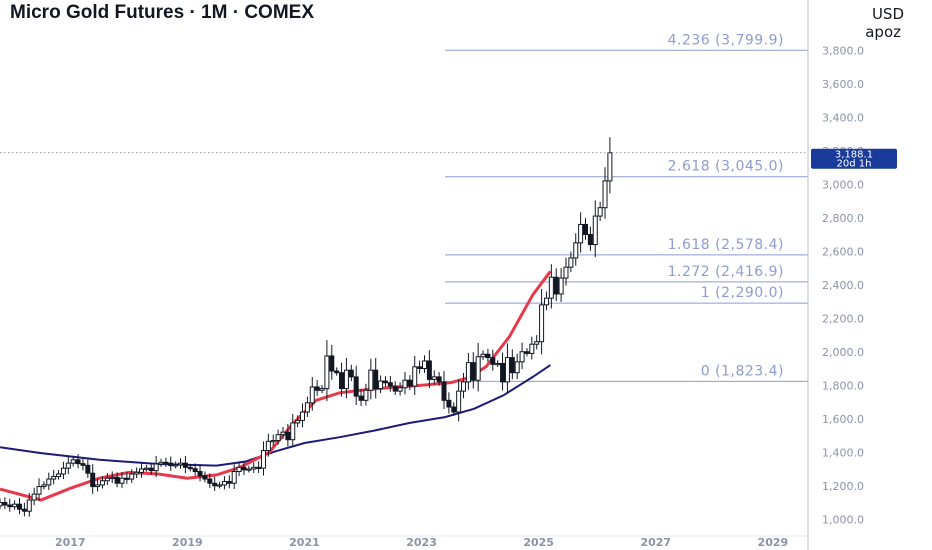  I want to click on price-tick-label: 1,800.0, so click(843, 385).